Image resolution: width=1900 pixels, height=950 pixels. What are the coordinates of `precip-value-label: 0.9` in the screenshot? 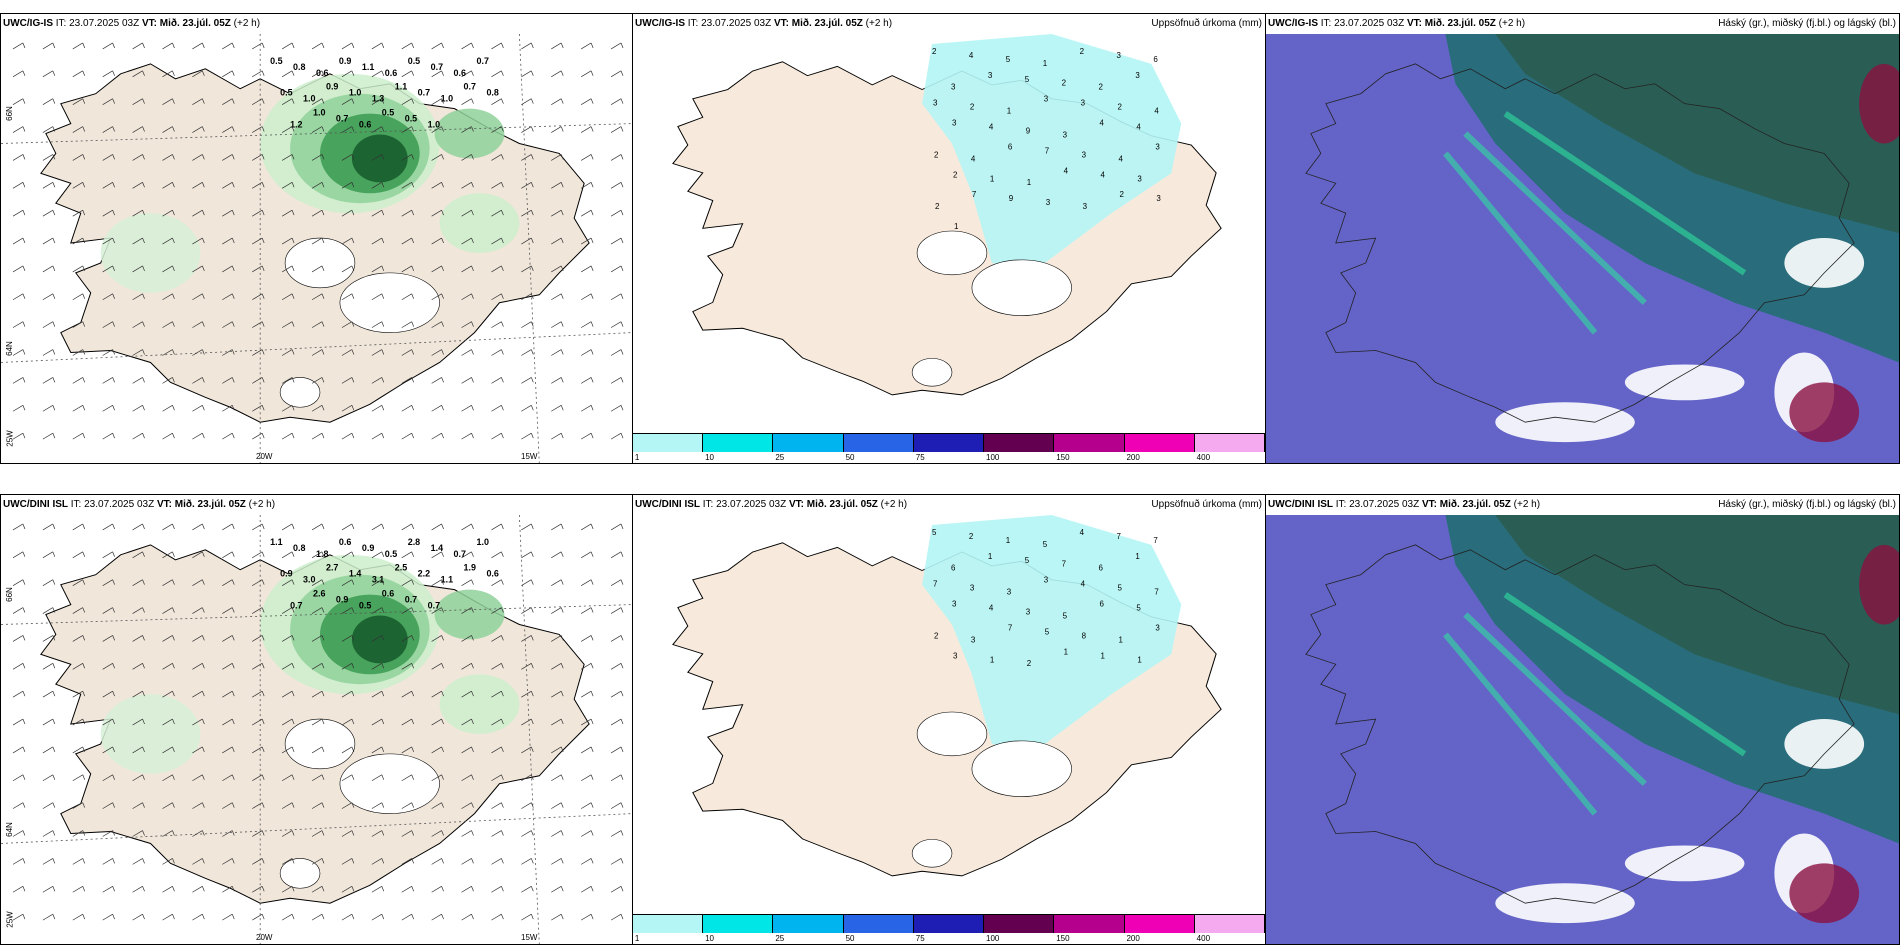 It's located at (345, 61).